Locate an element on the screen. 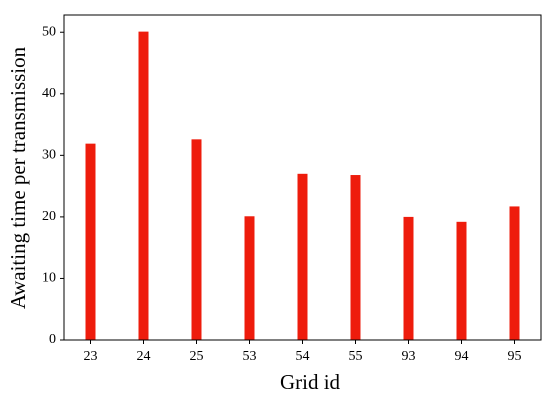 The width and height of the screenshot is (550, 400). x-tick-label: 25 is located at coordinates (197, 356).